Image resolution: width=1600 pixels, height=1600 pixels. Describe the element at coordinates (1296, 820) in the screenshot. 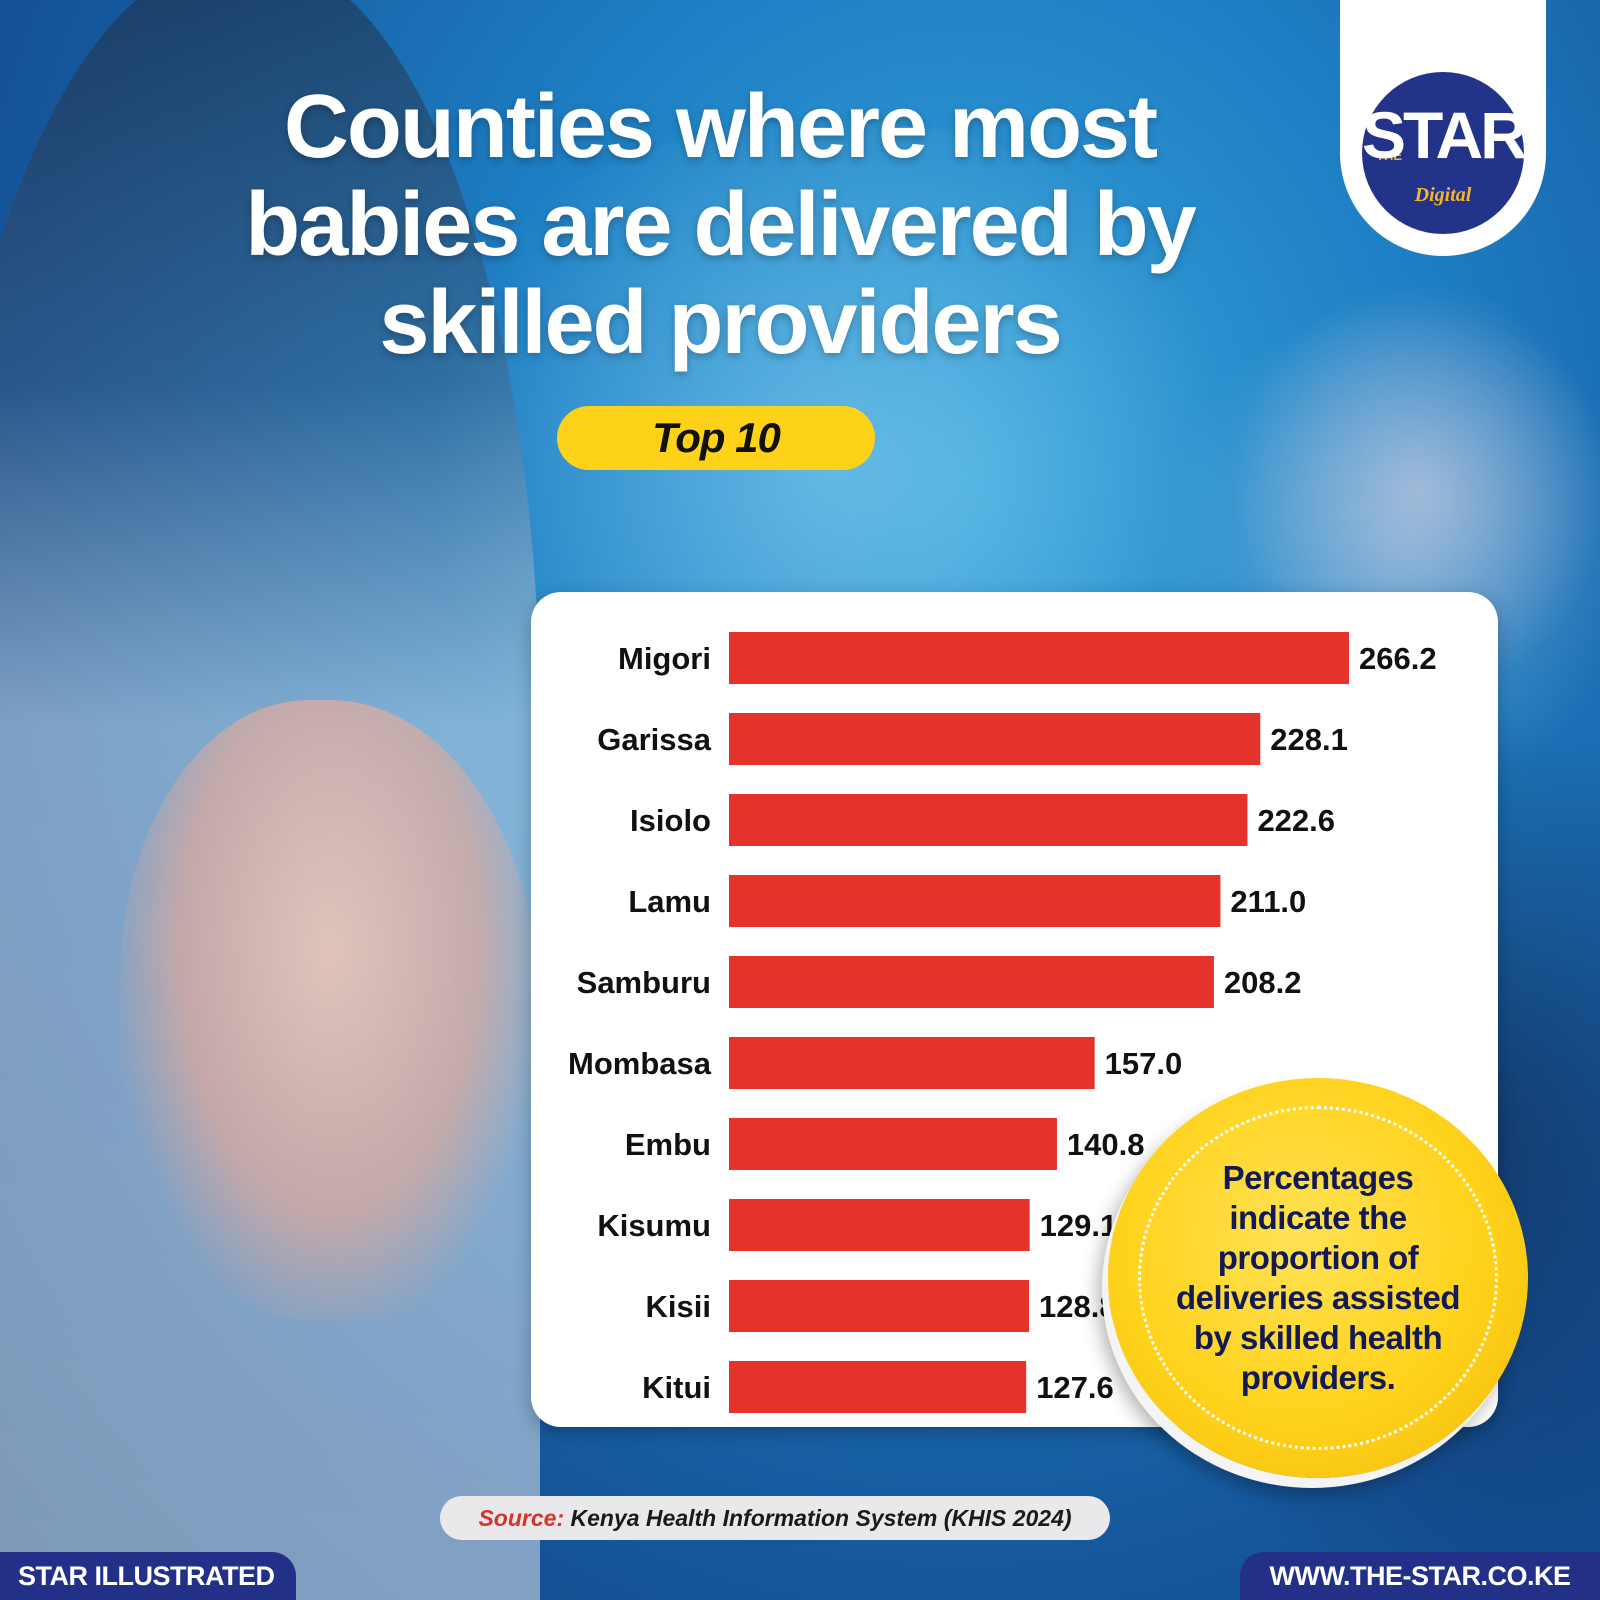

I see `value-label: 222.6` at that location.